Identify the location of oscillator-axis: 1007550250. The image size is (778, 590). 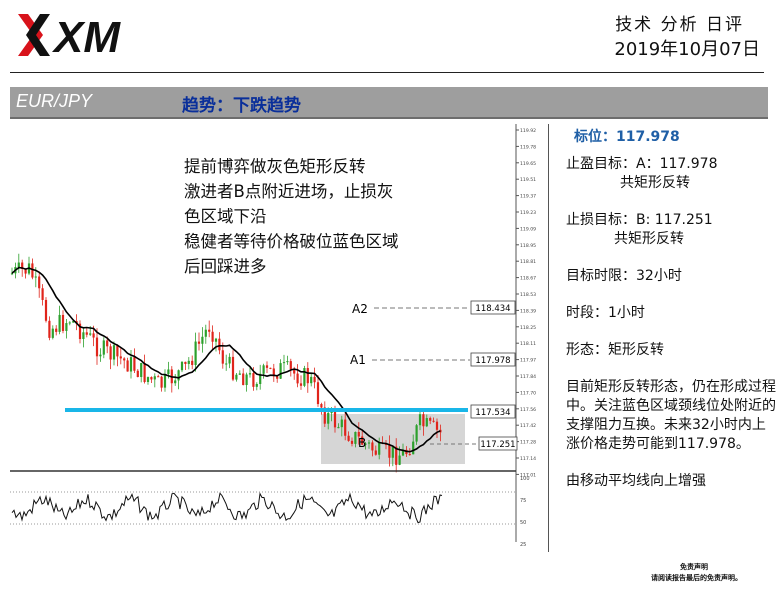
(525, 512).